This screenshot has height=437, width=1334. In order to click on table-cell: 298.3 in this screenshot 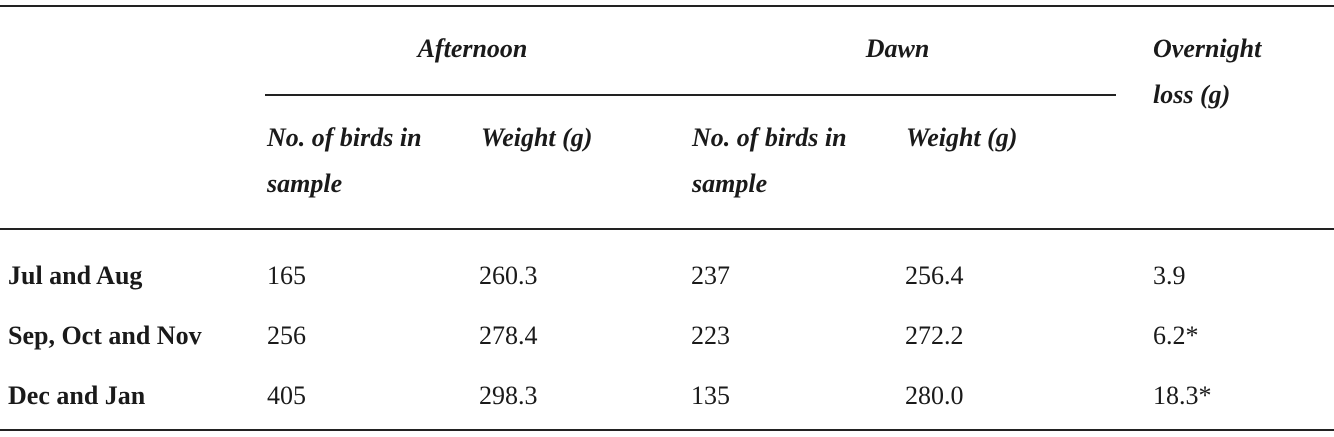, I will do `click(508, 395)`.